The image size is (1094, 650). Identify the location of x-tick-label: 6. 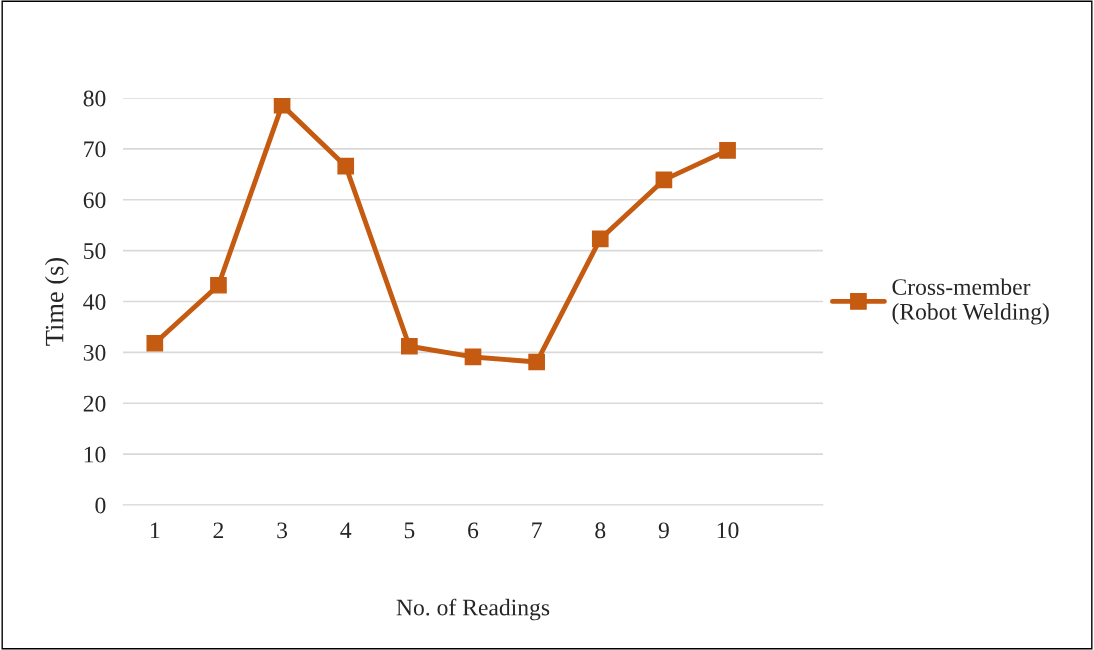
(473, 530).